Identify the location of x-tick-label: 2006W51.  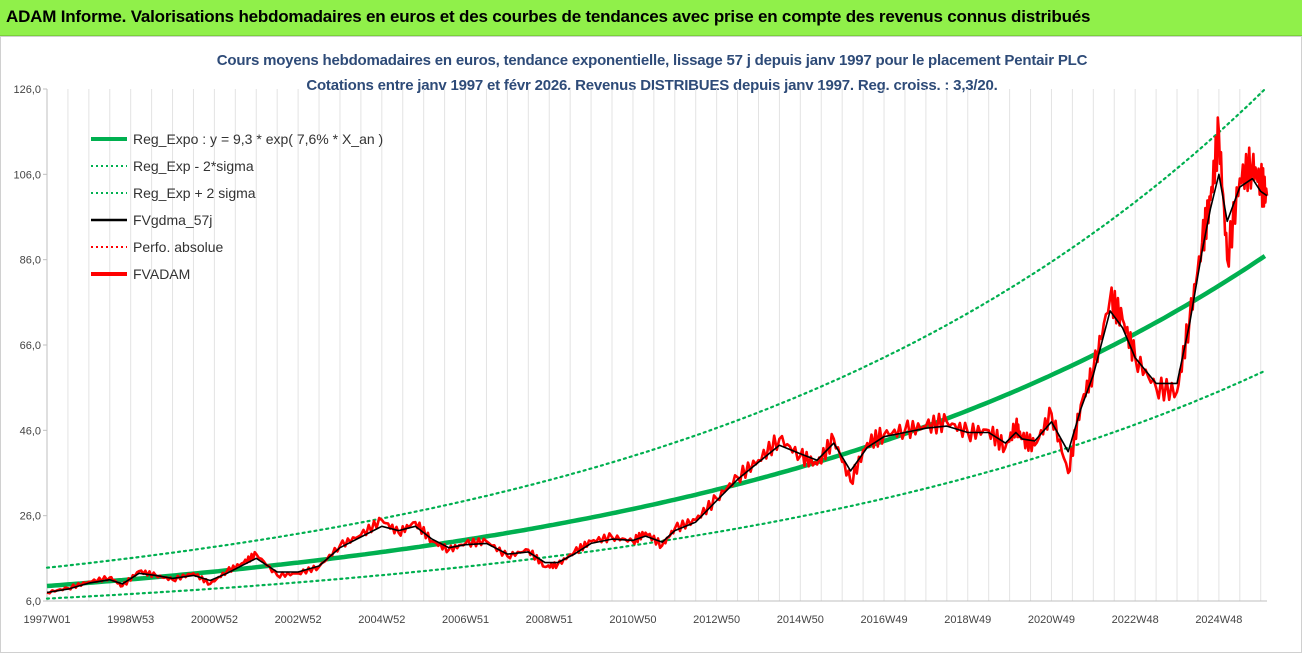
(465, 620).